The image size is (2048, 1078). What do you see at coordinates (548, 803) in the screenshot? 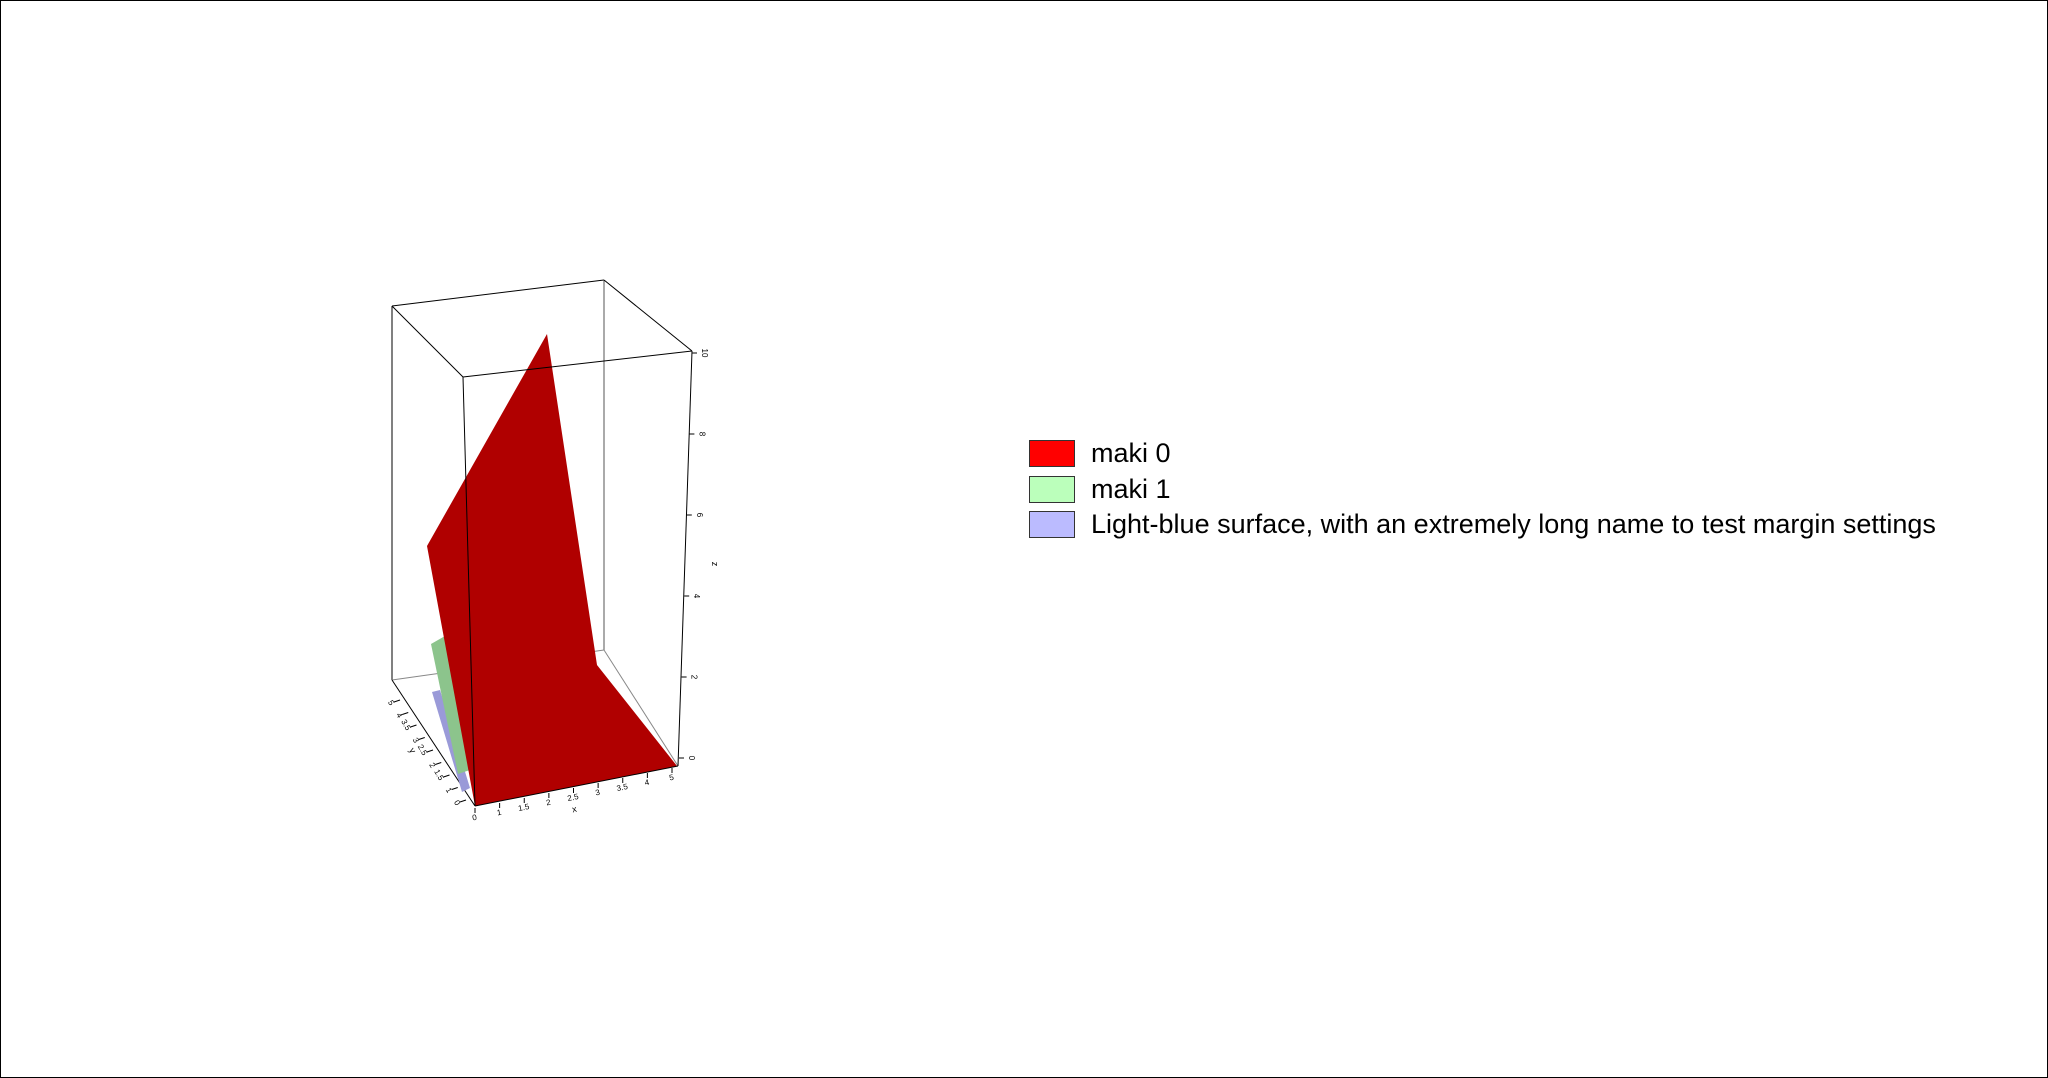
I see `x-axis-tick-label-3: 2` at bounding box center [548, 803].